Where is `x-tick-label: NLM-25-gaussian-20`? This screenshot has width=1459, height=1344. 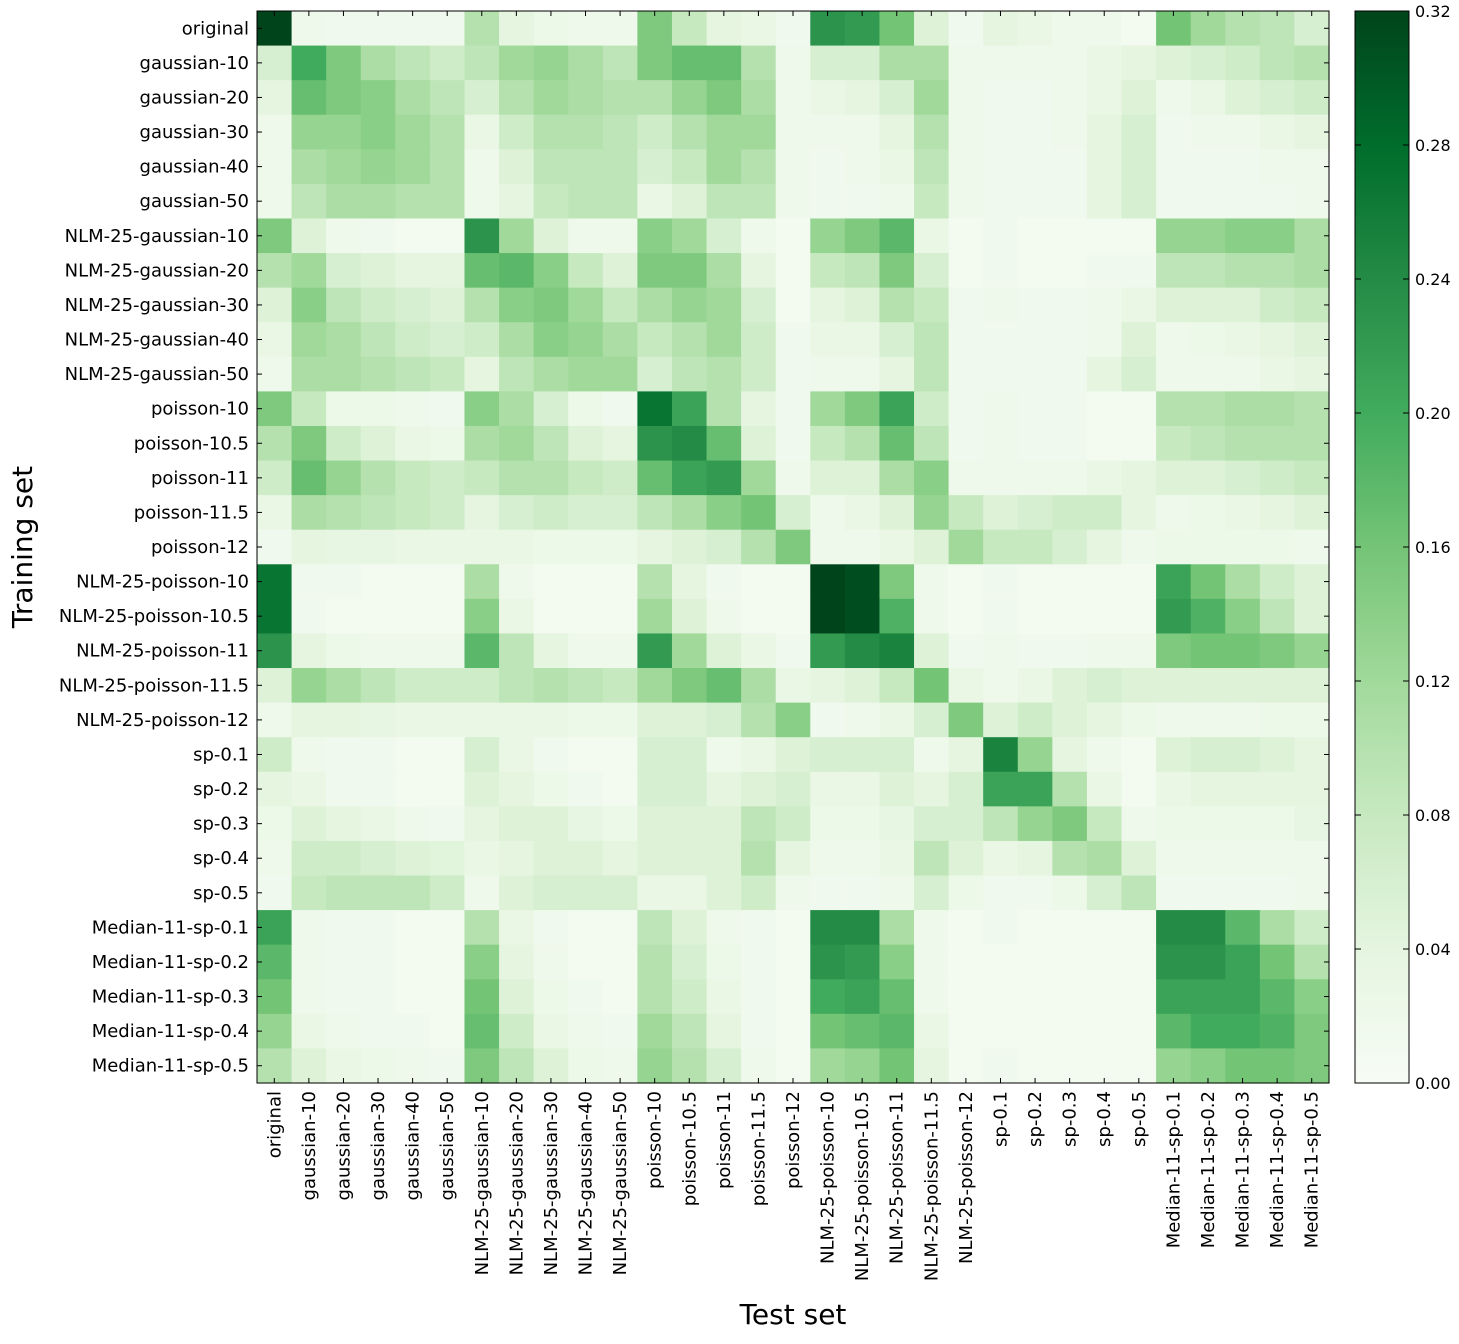
x-tick-label: NLM-25-gaussian-20 is located at coordinates (516, 1183).